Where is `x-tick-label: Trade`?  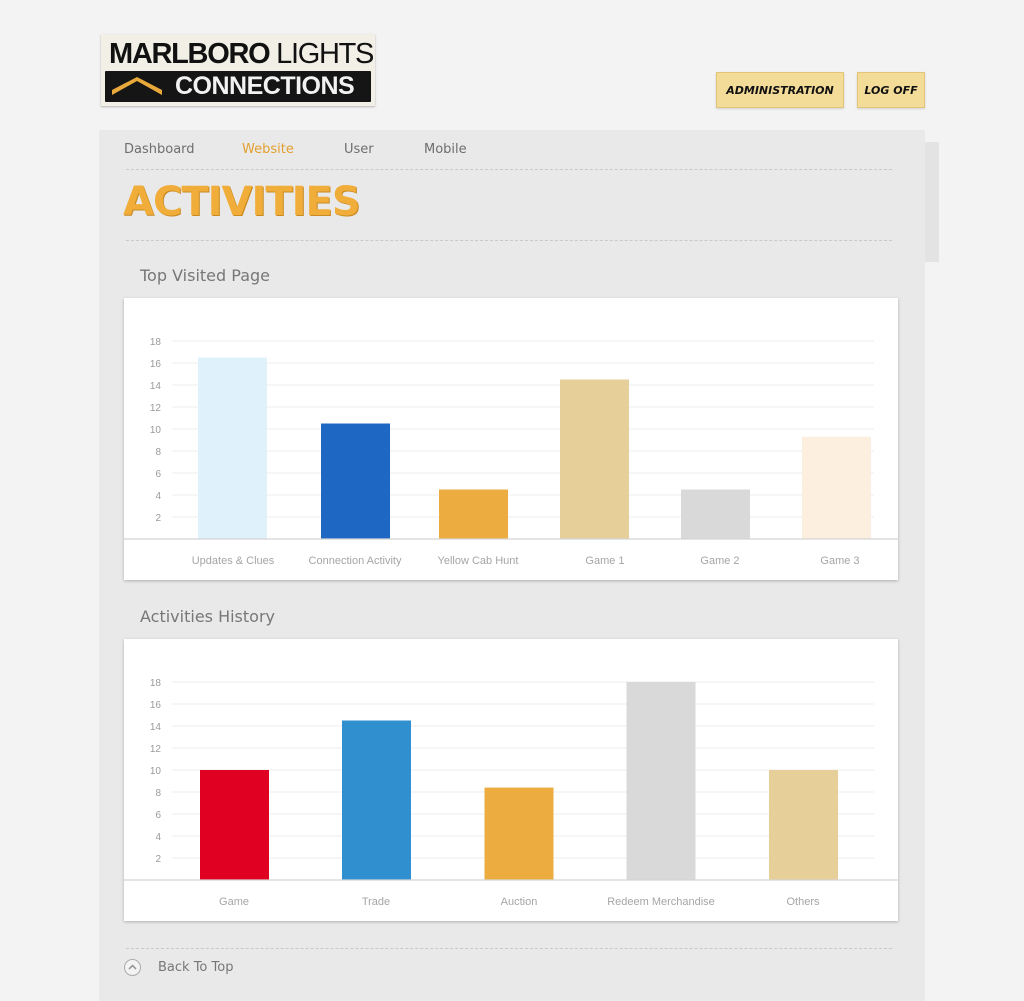 x-tick-label: Trade is located at coordinates (376, 902).